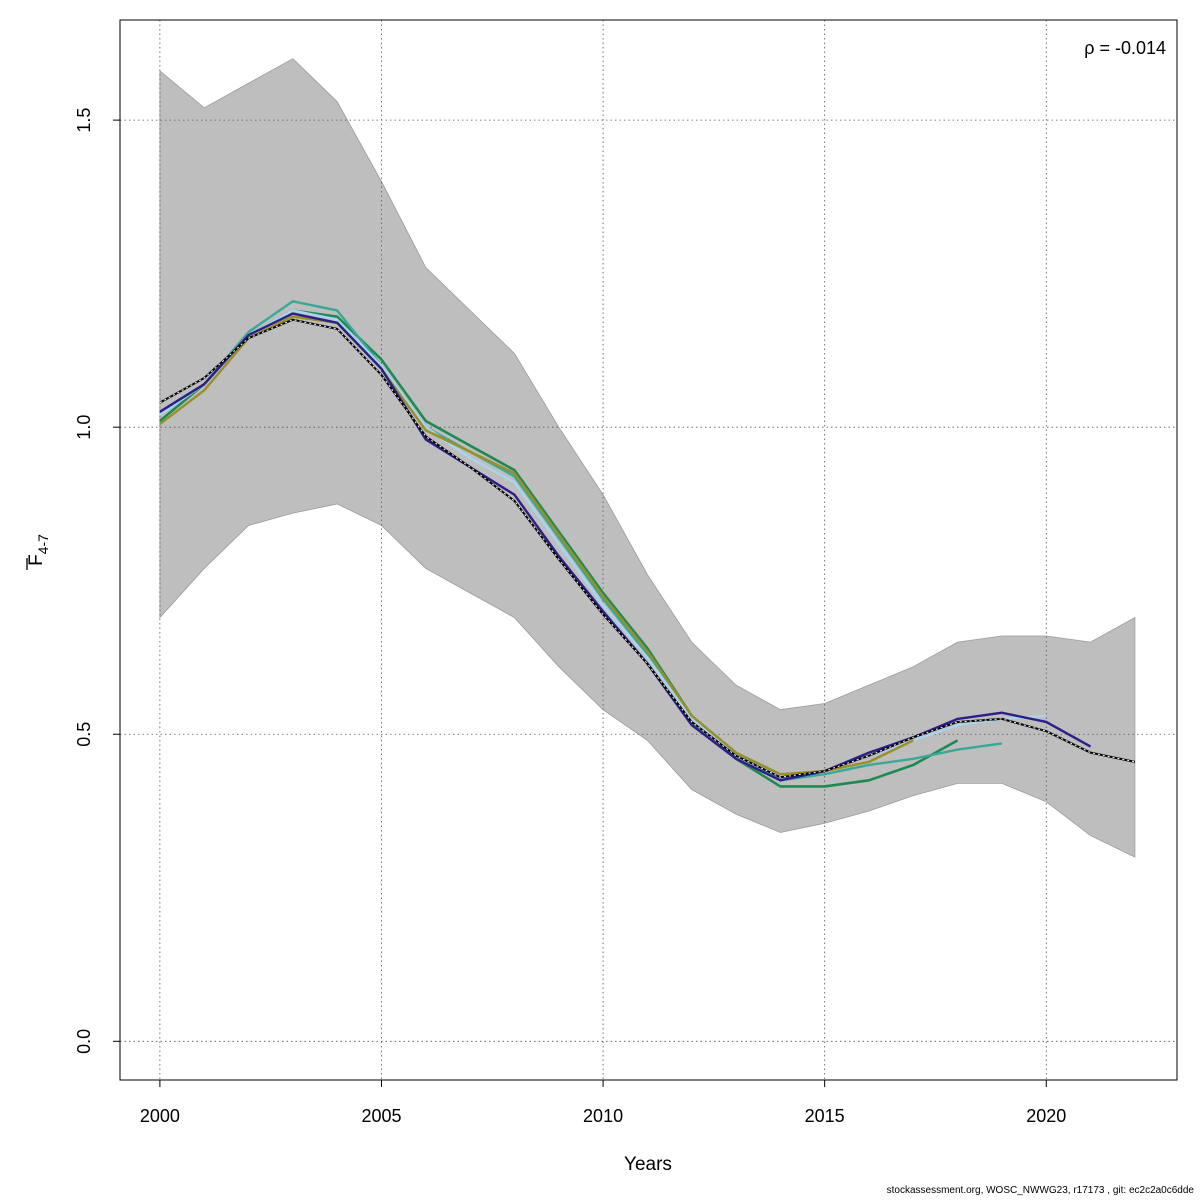 The height and width of the screenshot is (1200, 1200). What do you see at coordinates (160, 1116) in the screenshot?
I see `x-tick-label: 2000` at bounding box center [160, 1116].